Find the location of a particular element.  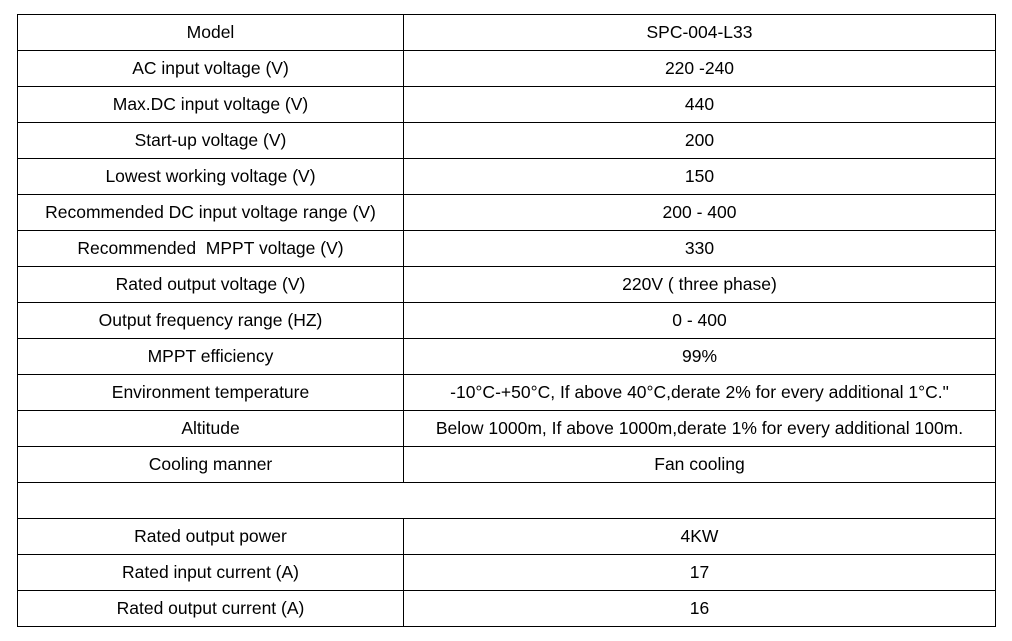

spec-row: Start-up voltage (V) 200 is located at coordinates (506, 140).